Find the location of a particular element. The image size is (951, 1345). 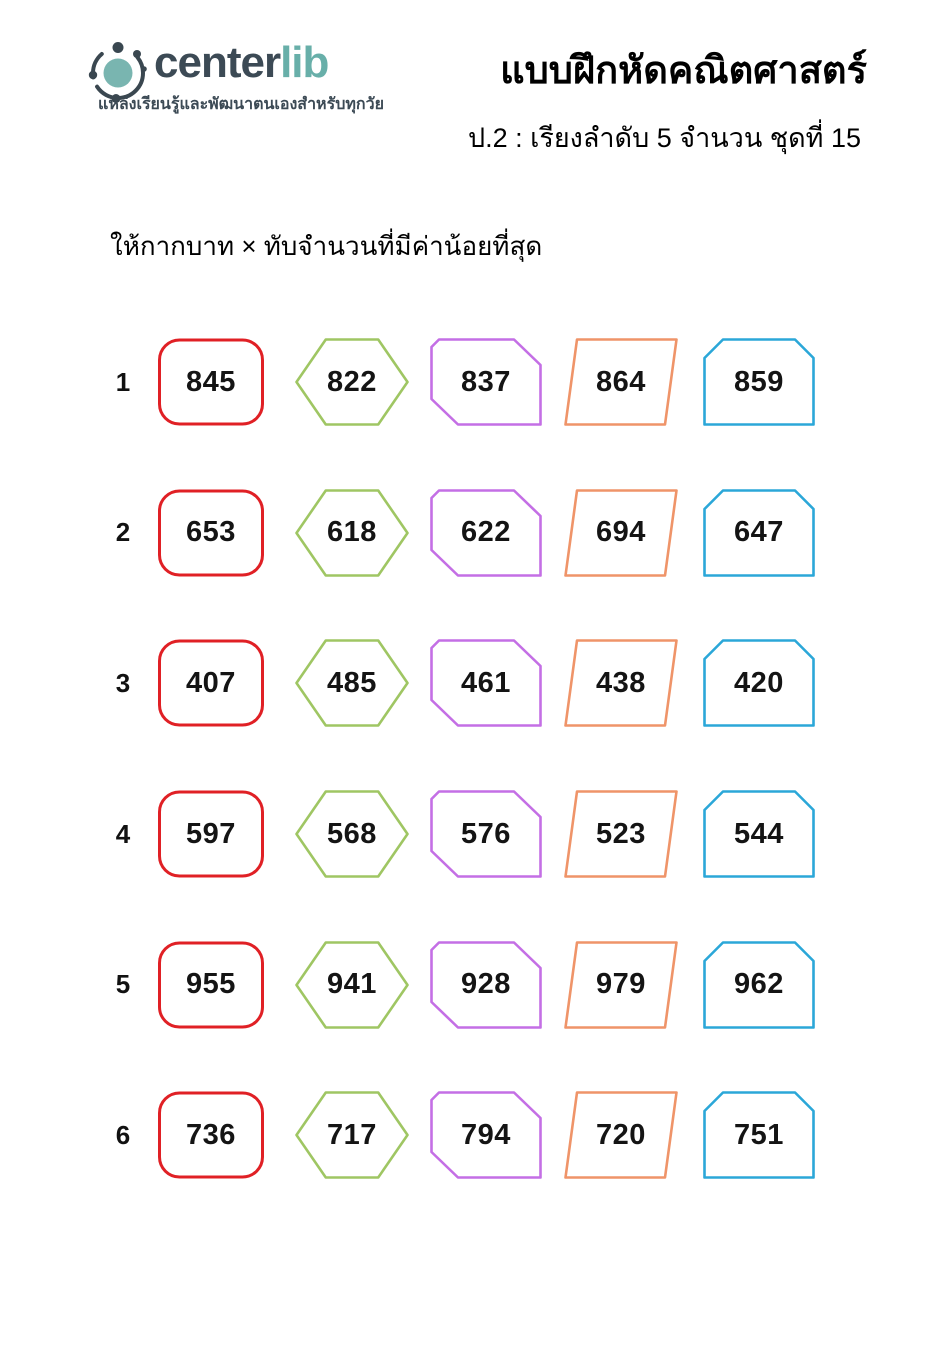

rounded-square-cell: 653 is located at coordinates (211, 533).